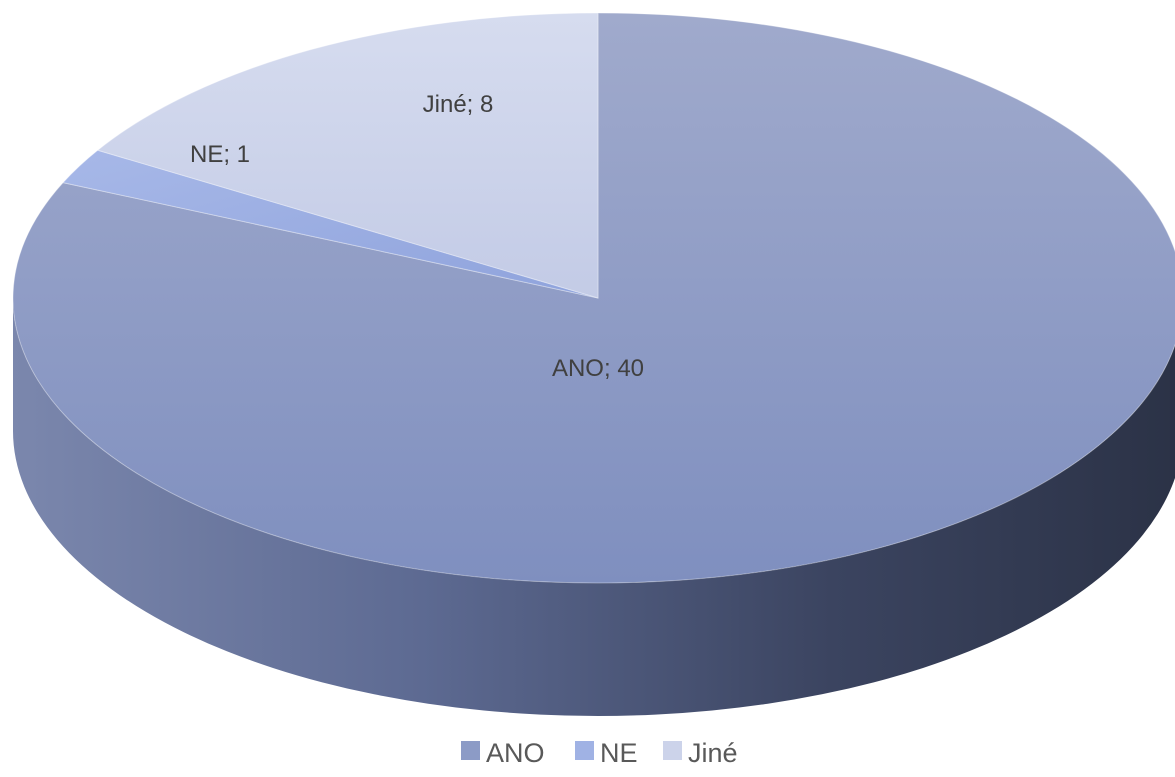 This screenshot has width=1175, height=777. Describe the element at coordinates (458, 104) in the screenshot. I see `data-label-jine: Jiné; 8` at that location.